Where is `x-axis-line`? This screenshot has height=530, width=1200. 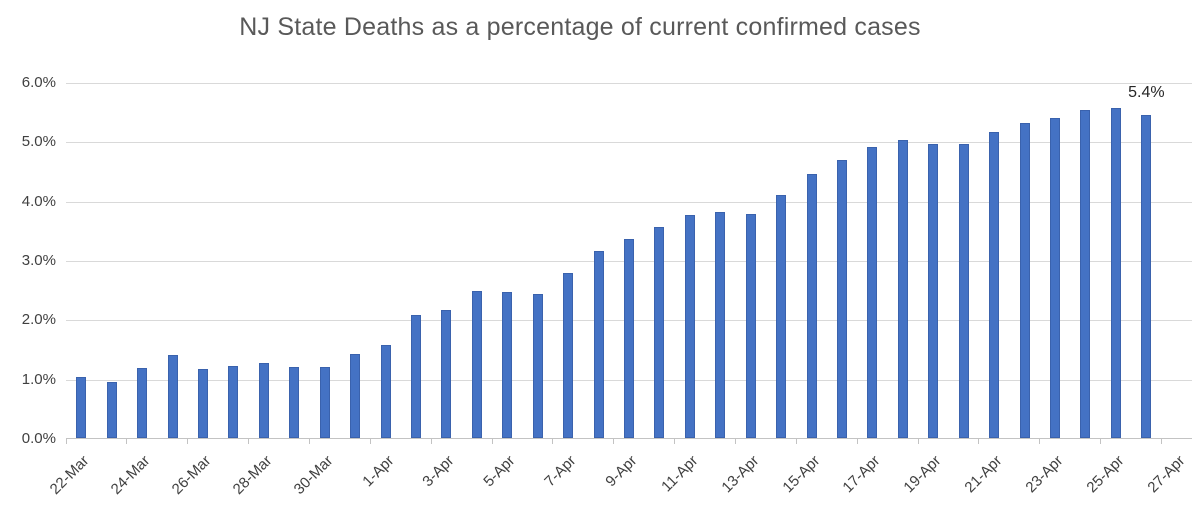 x-axis-line is located at coordinates (629, 438).